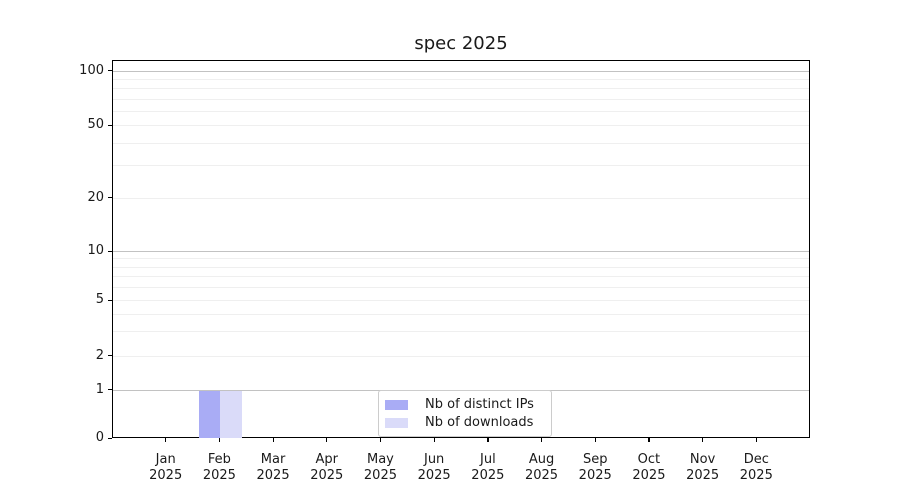 The height and width of the screenshot is (500, 900). I want to click on x-axis-tick-label: May 2025, so click(380, 467).